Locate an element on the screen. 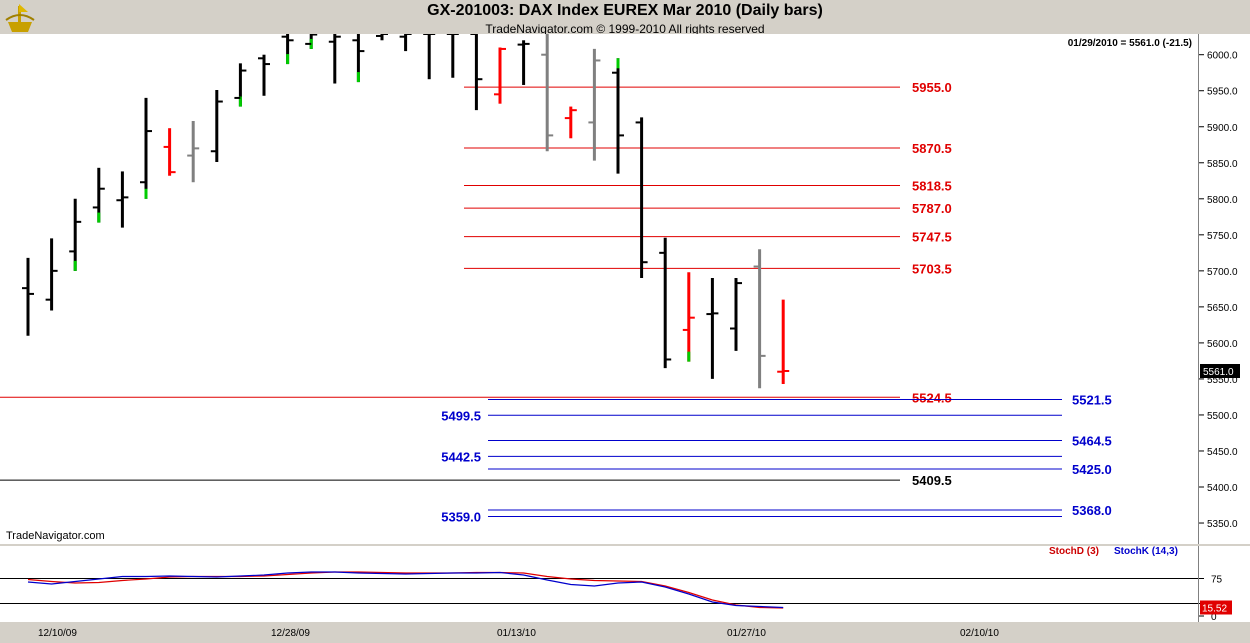 The image size is (1250, 643). level-label: 5368.0 is located at coordinates (1092, 510).